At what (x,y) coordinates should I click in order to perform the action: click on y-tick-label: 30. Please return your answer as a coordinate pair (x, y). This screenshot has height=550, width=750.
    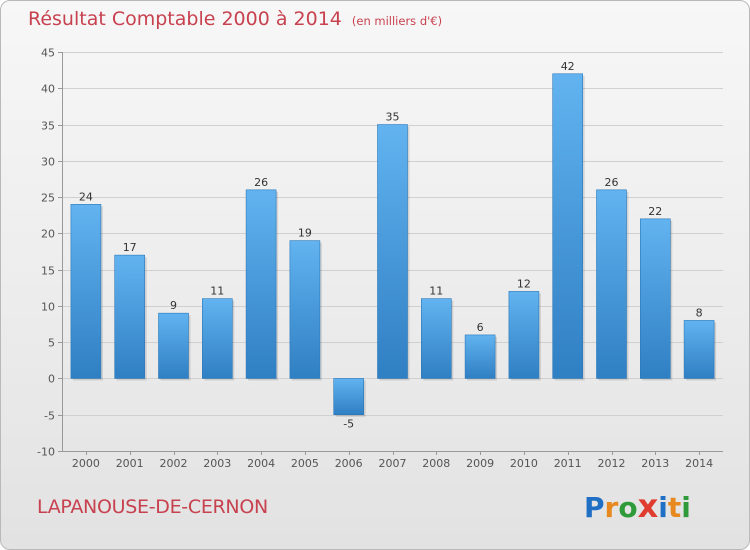
    Looking at the image, I should click on (48, 162).